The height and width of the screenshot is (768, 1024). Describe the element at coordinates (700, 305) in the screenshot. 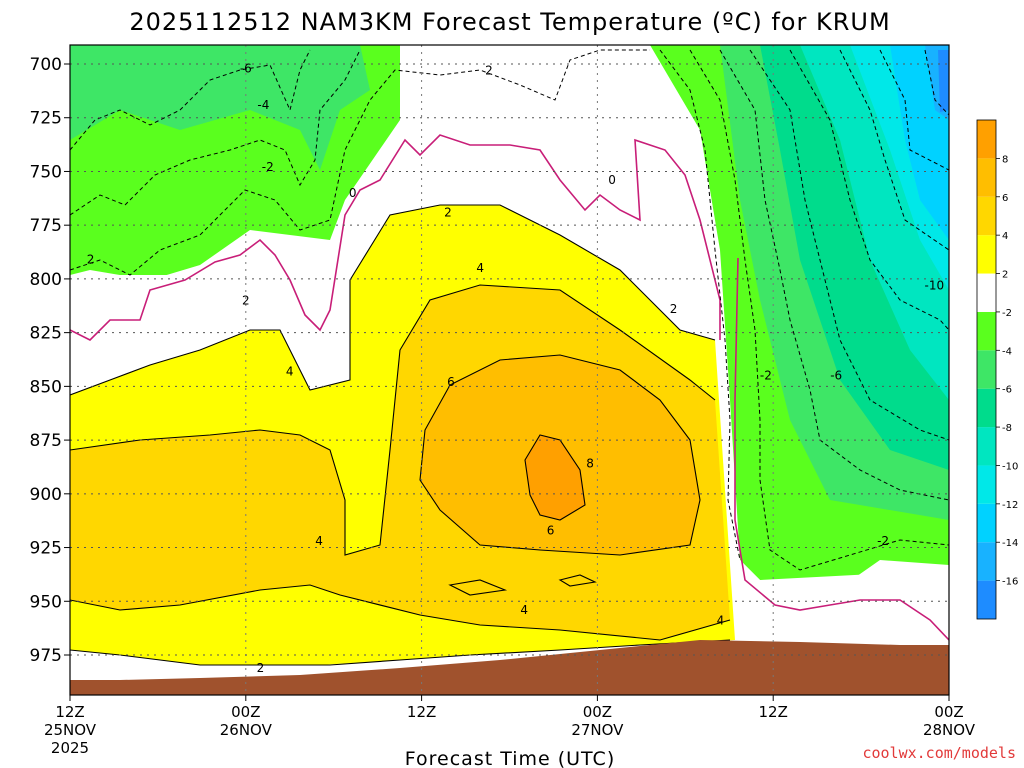

I see `contour-neg2-right-upper` at that location.